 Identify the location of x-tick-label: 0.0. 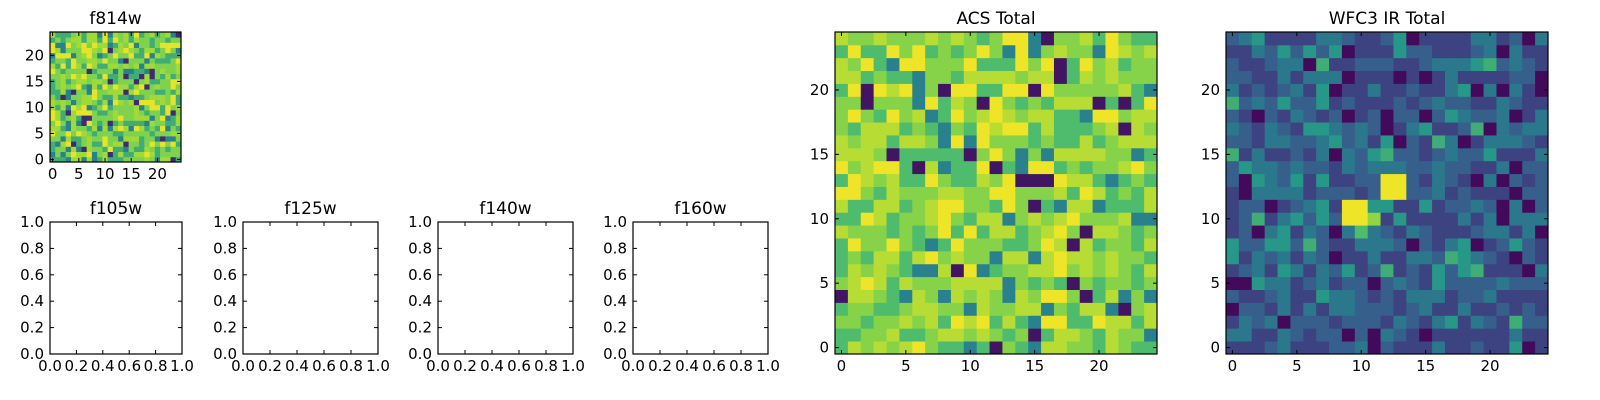
(243, 366).